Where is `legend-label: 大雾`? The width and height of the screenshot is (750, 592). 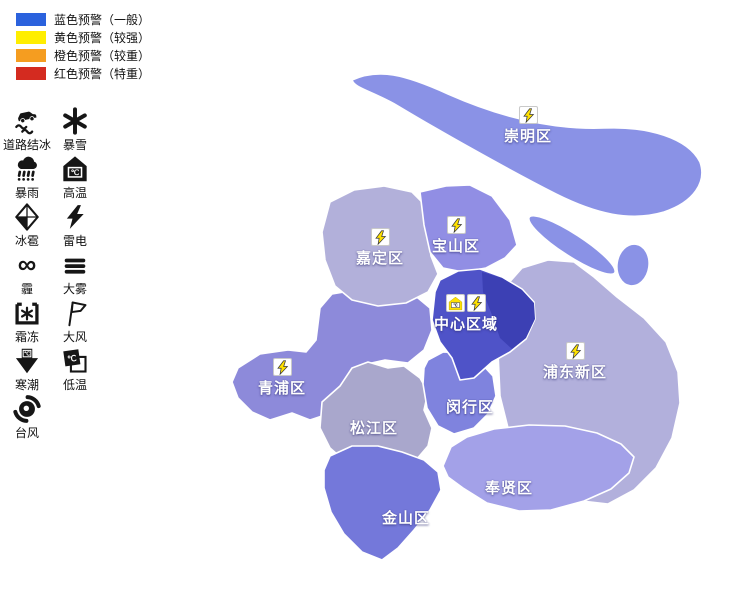
legend-label: 大雾 is located at coordinates (74, 289).